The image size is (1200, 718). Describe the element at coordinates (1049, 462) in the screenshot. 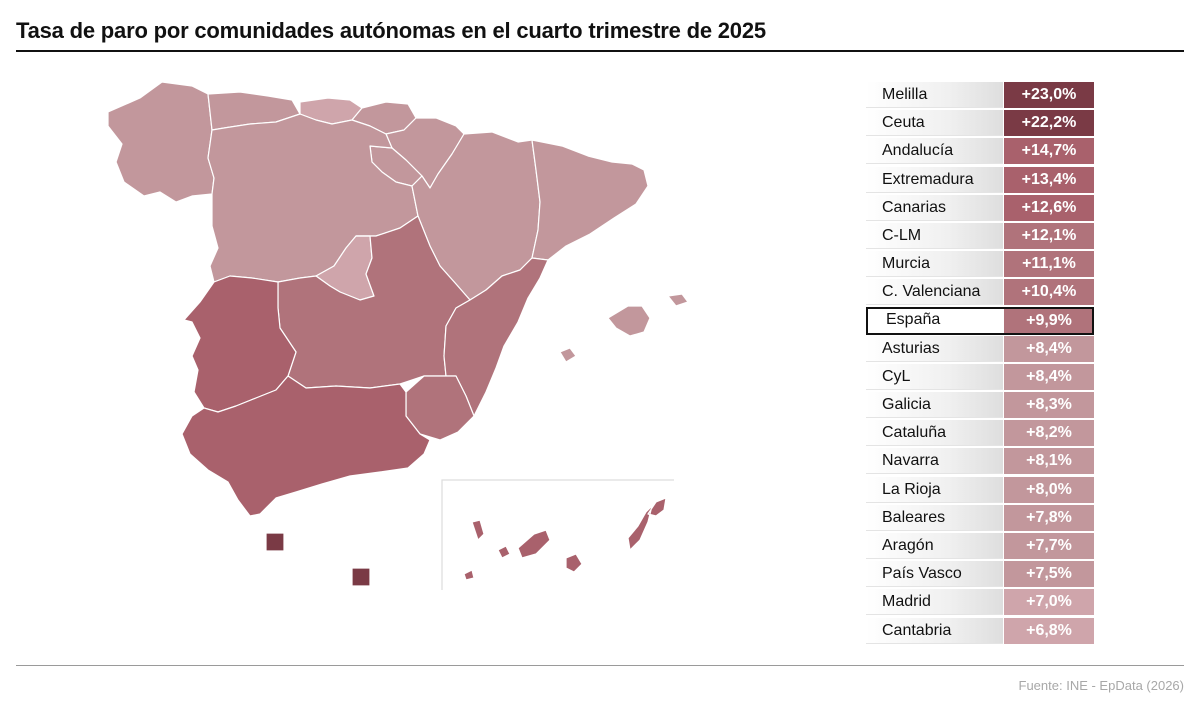

I see `ranking-value: +8,1%` at that location.